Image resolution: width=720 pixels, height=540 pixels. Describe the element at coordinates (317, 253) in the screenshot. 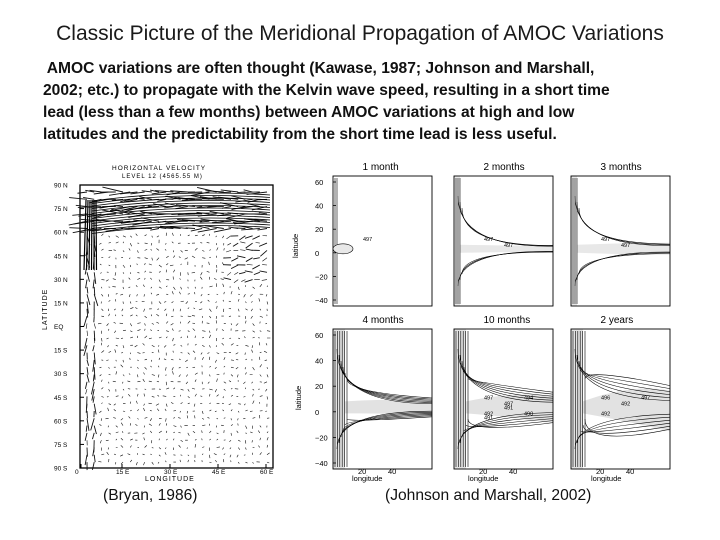

I see `right-y-tick-label: 0` at that location.